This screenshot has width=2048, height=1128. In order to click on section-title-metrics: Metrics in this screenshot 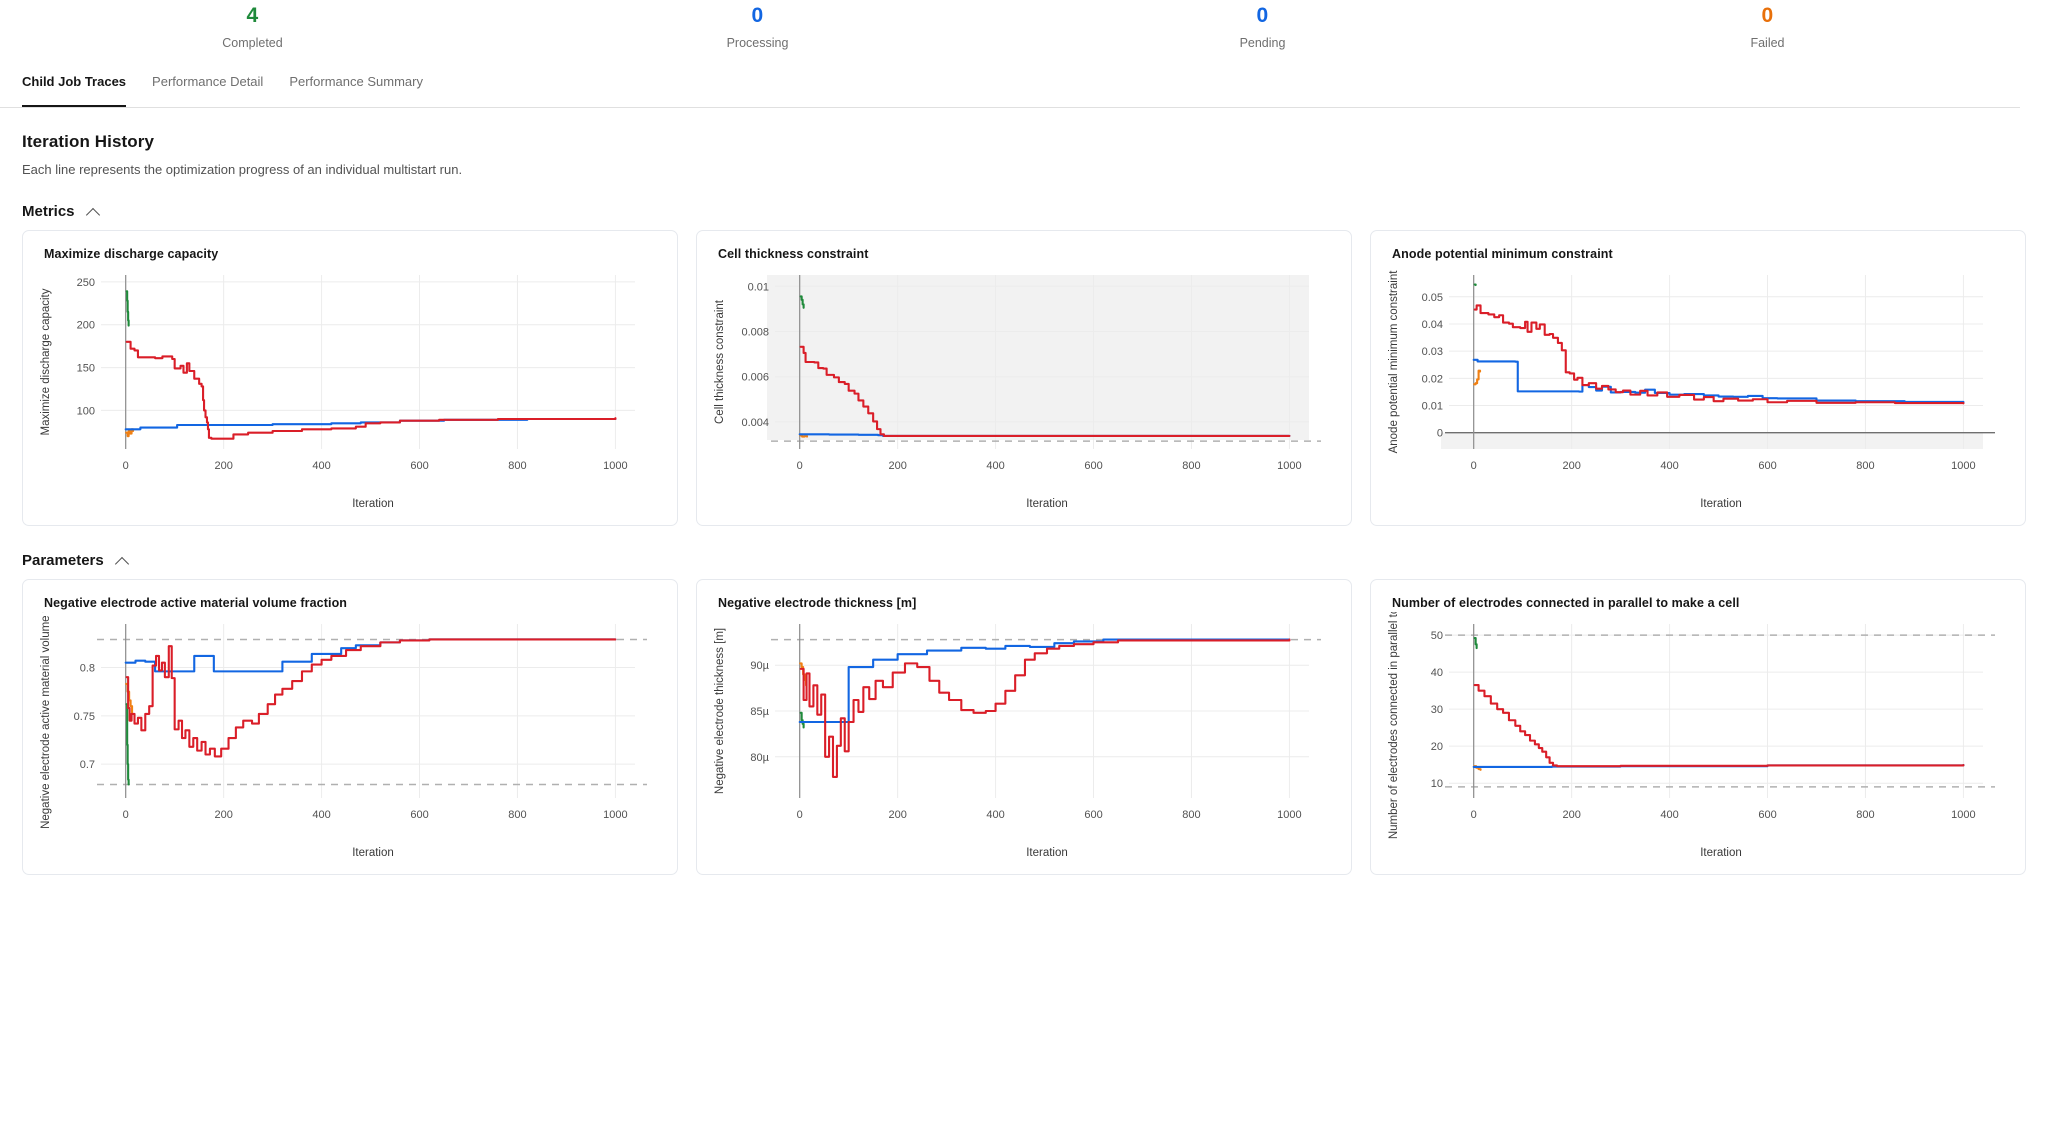, I will do `click(48, 211)`.